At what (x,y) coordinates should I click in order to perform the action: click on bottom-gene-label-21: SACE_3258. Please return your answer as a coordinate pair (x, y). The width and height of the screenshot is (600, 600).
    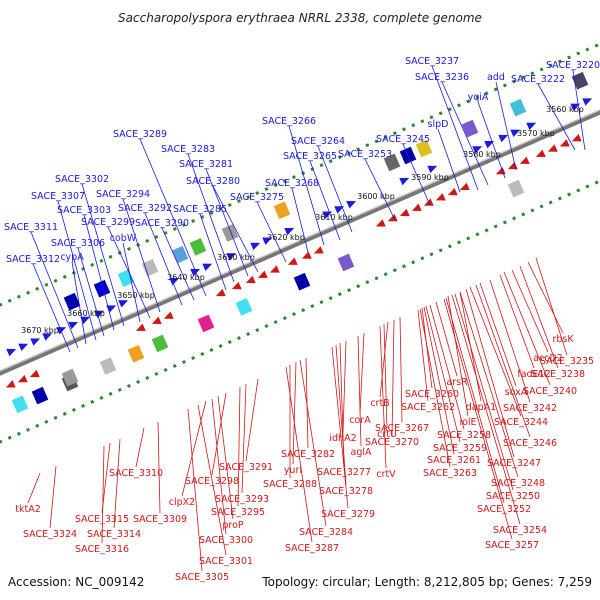
    Looking at the image, I should click on (464, 435).